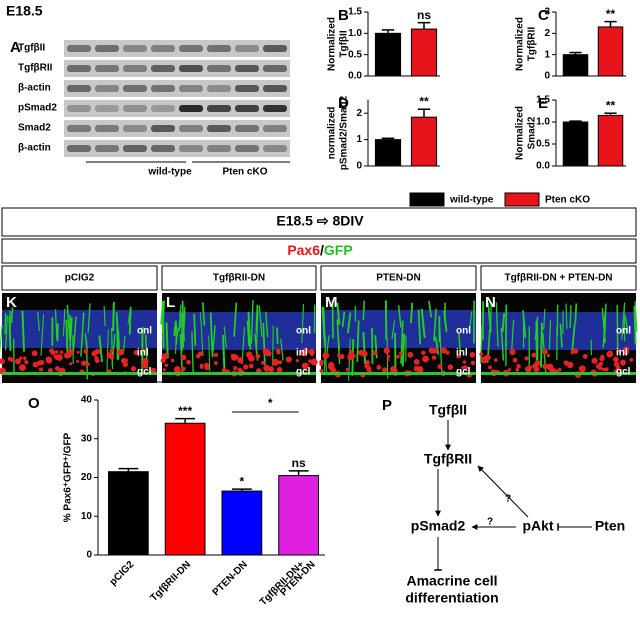  I want to click on y-tick-label: 1.0, so click(543, 122).